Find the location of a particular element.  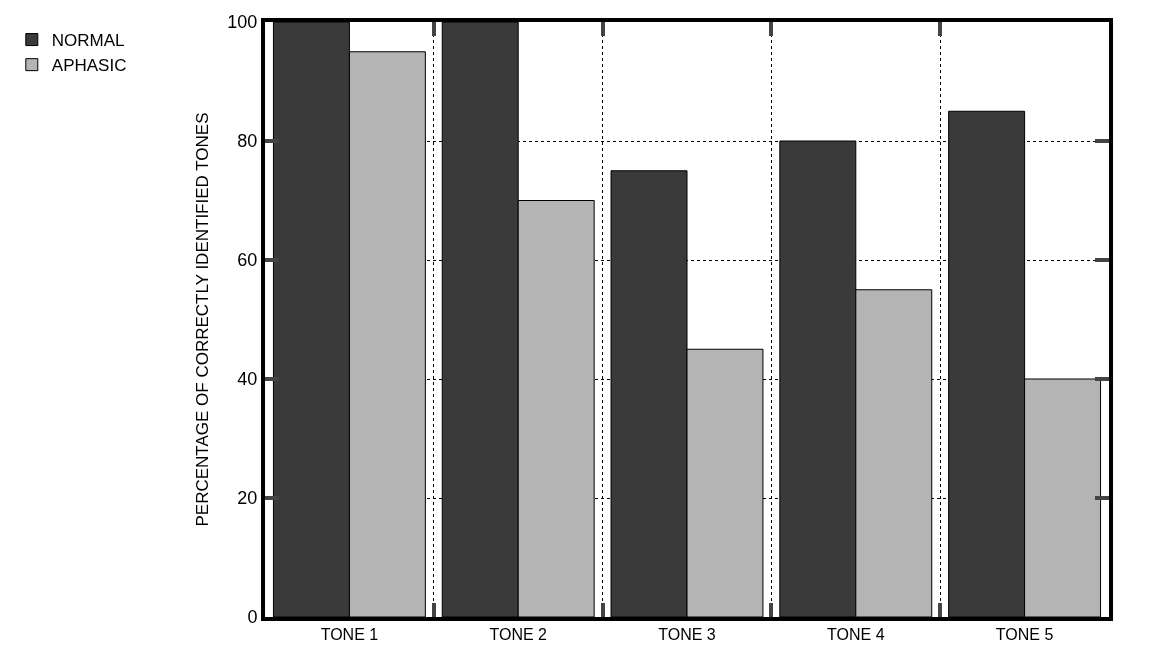

x-tick-label: TONE 2 is located at coordinates (518, 635).